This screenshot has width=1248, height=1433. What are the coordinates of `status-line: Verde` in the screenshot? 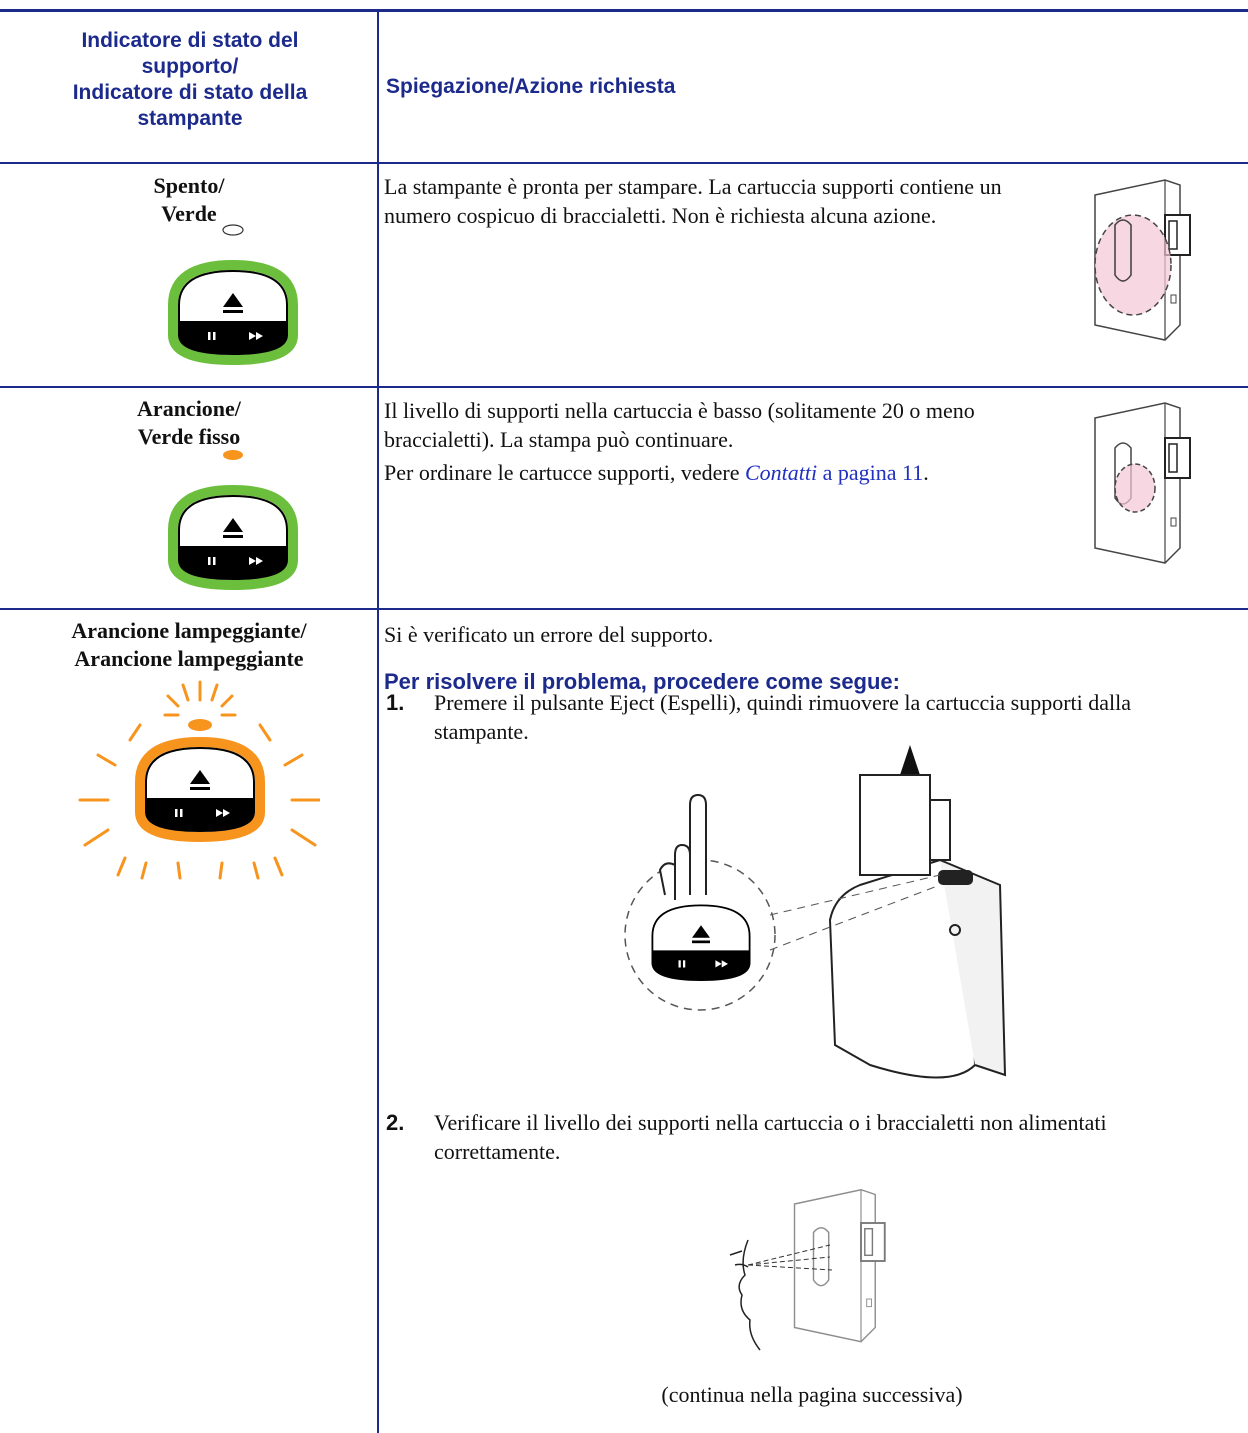 It's located at (189, 213).